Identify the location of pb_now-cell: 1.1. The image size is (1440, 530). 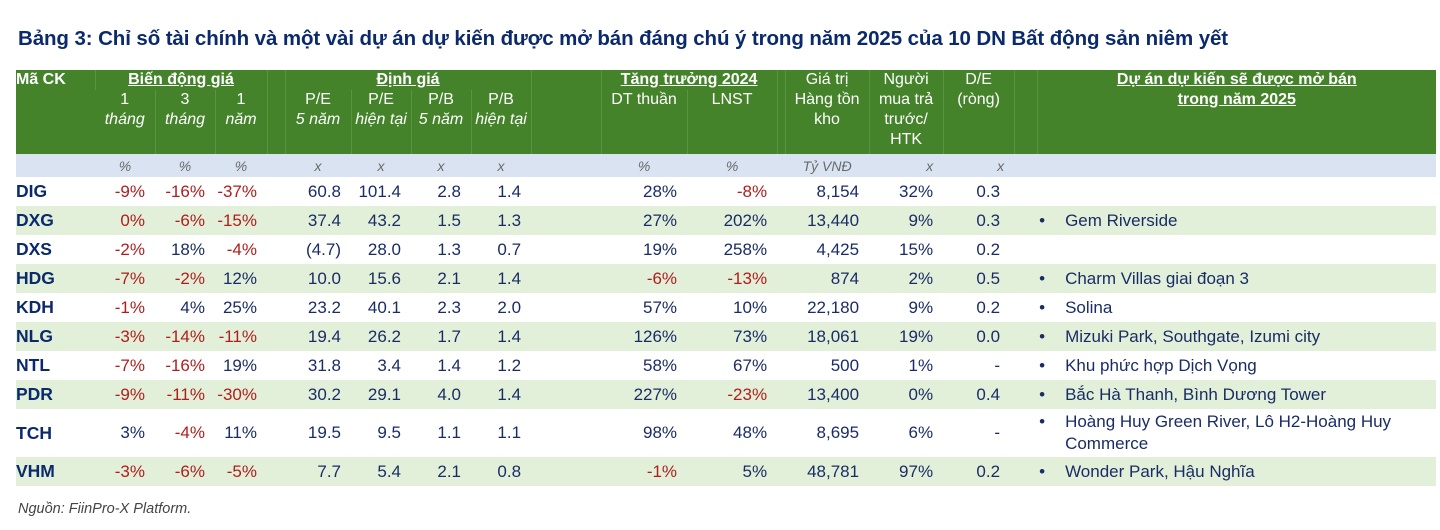
(509, 432).